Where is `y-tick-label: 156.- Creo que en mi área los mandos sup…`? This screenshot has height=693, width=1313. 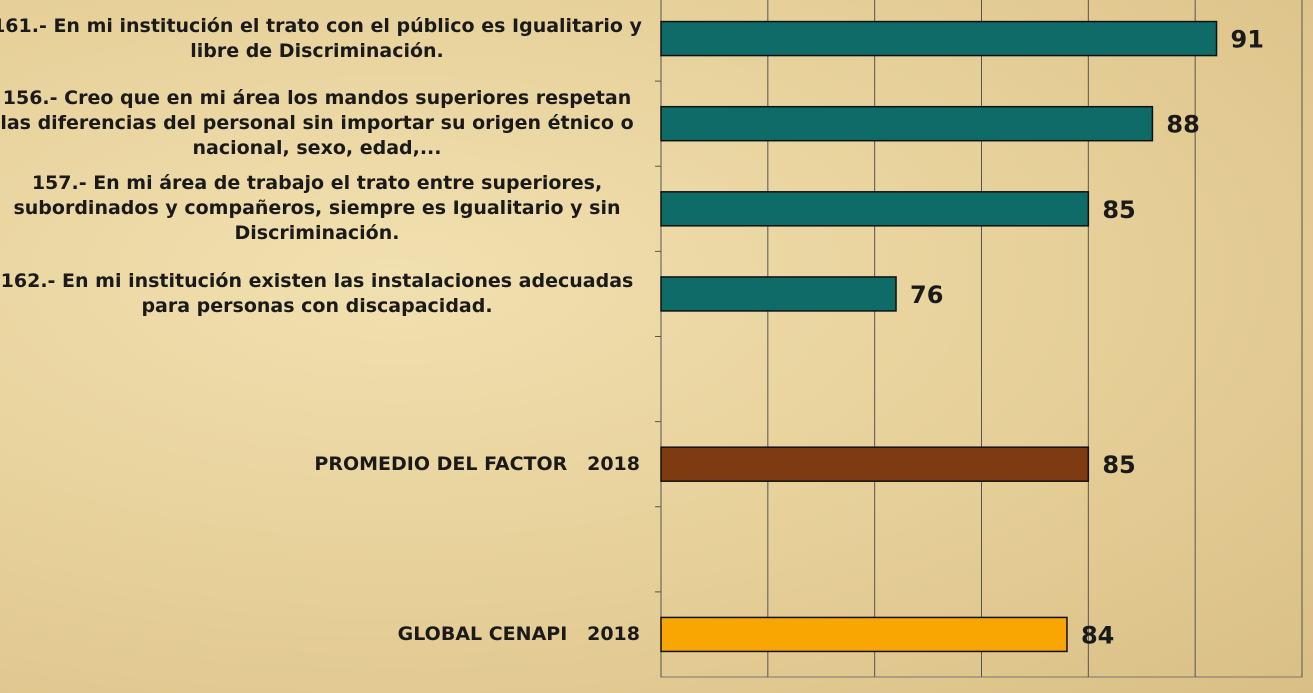 y-tick-label: 156.- Creo que en mi área los mandos sup… is located at coordinates (320, 123).